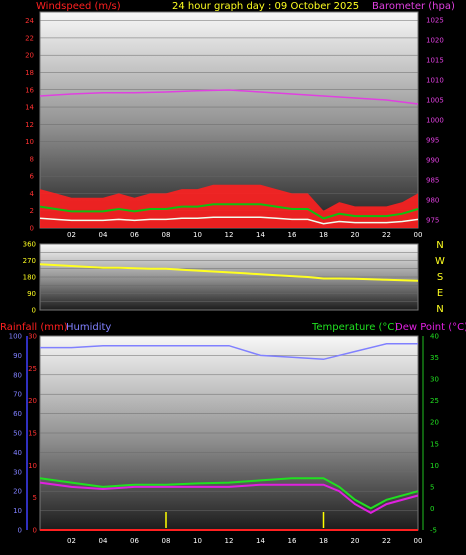  What do you see at coordinates (435, 121) in the screenshot?
I see `barometer-tick-label: 1000` at bounding box center [435, 121].